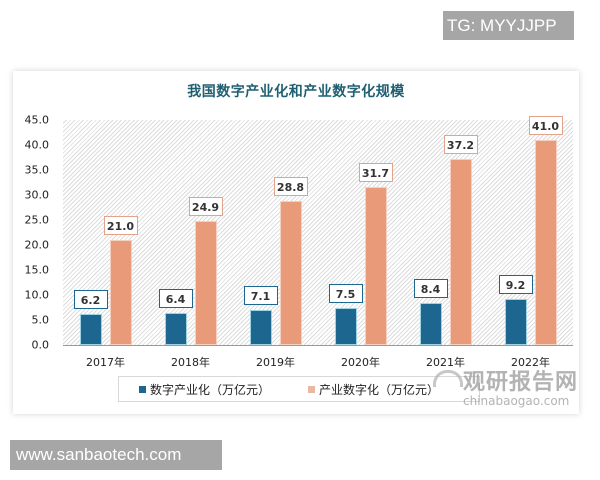  I want to click on data-label: 8.4, so click(430, 288).